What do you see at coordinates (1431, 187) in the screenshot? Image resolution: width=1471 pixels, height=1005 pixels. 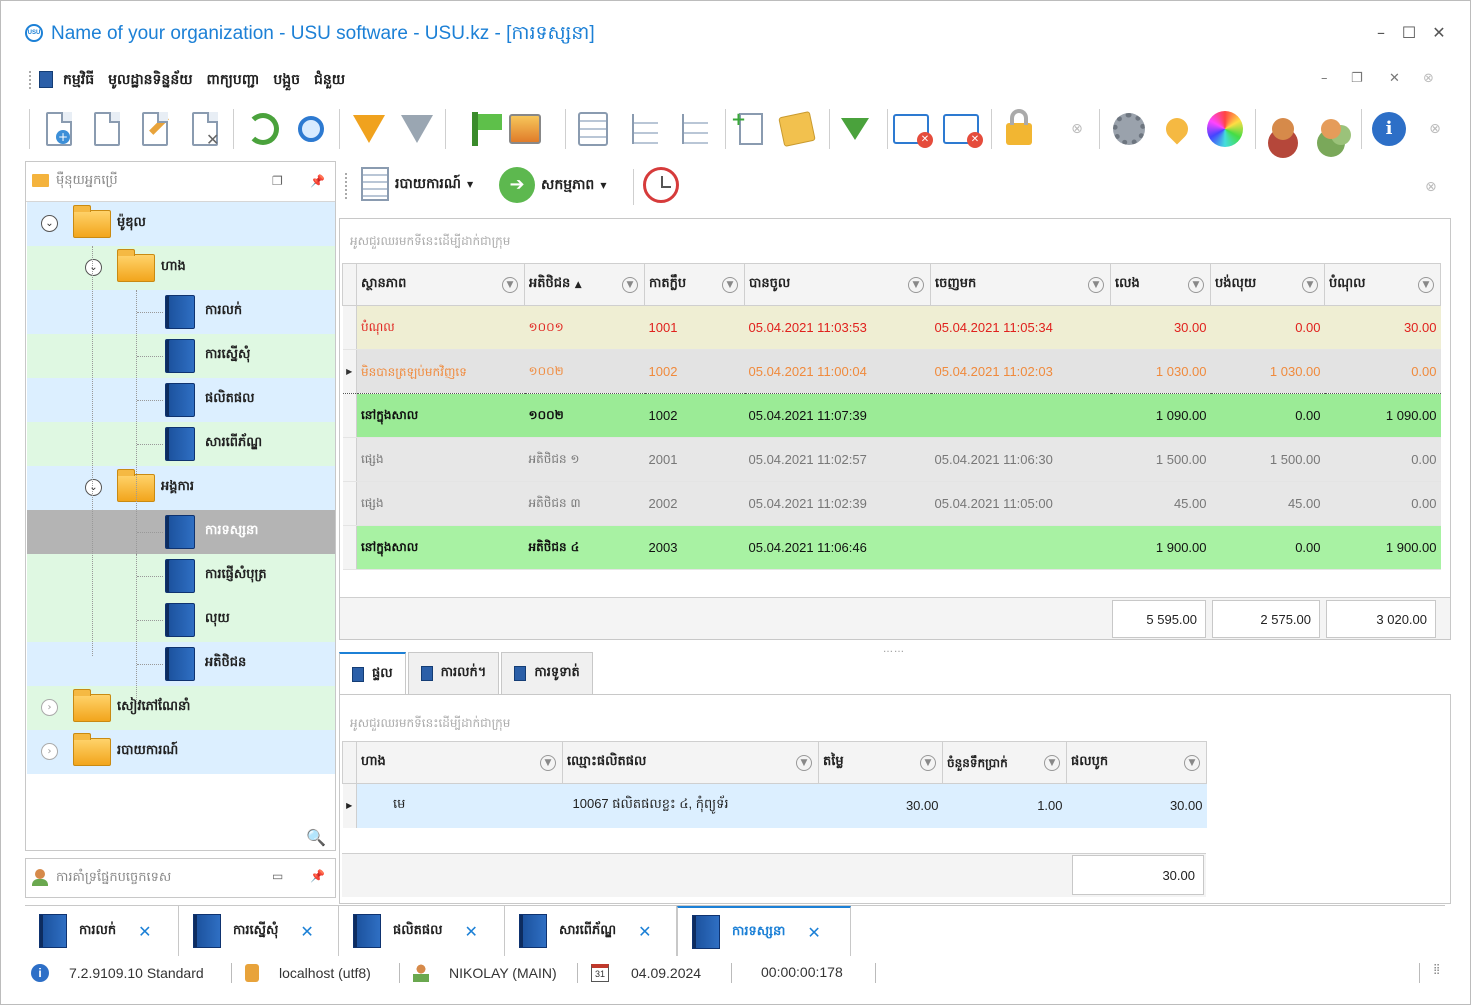 I see `content-toolbar-collapse-icon: ⊗` at bounding box center [1431, 187].